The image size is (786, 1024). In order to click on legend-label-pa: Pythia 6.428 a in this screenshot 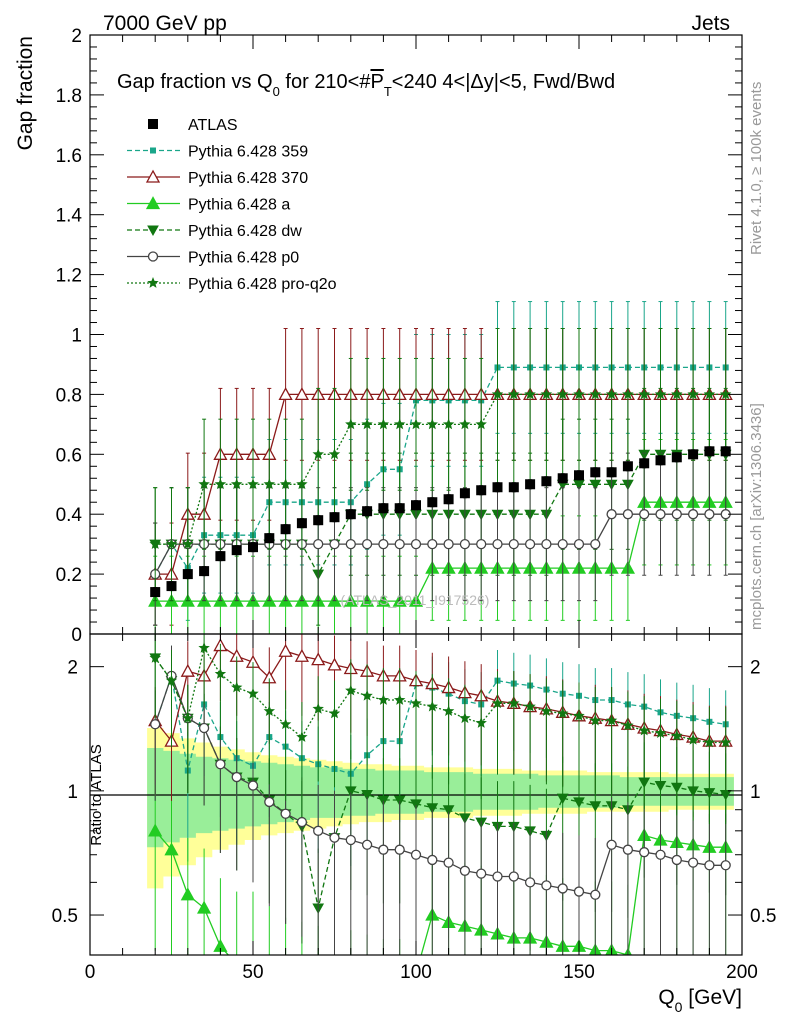, I will do `click(239, 205)`.